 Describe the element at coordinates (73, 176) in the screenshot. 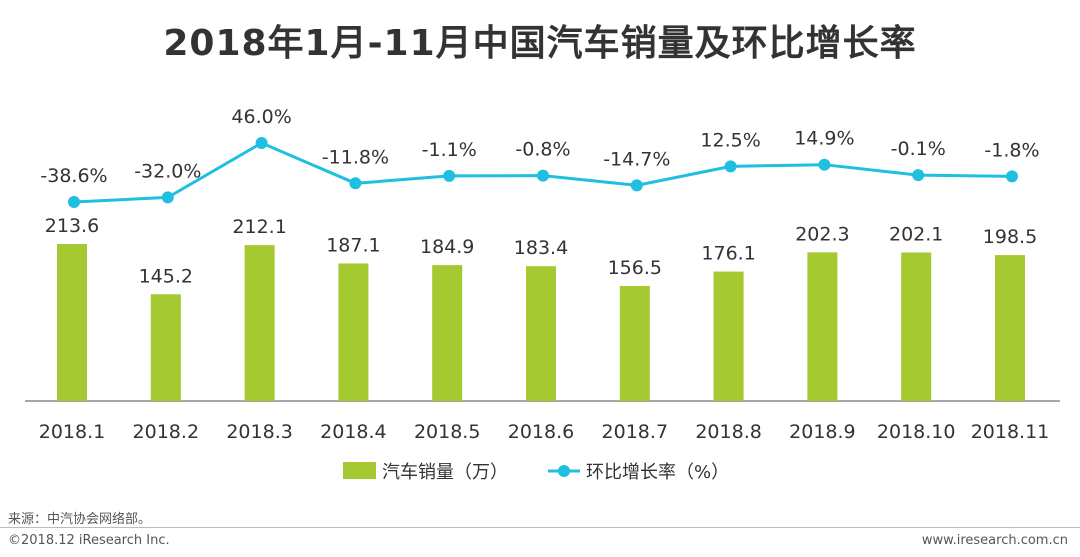

I see `growth-value-label: -38.6%` at that location.